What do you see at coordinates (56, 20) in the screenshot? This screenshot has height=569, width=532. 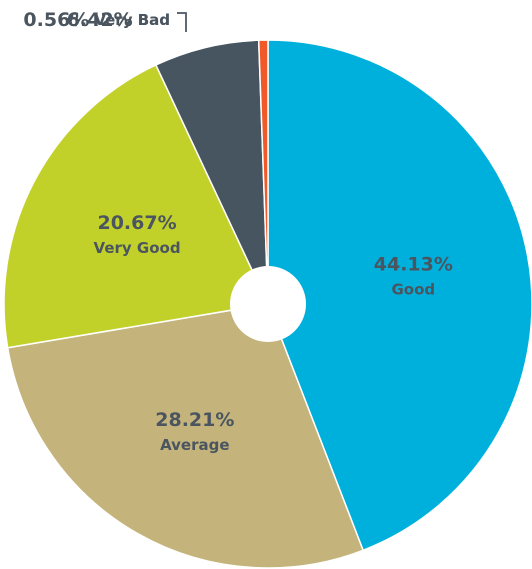 I see `slice-value-label: 0.56%` at bounding box center [56, 20].